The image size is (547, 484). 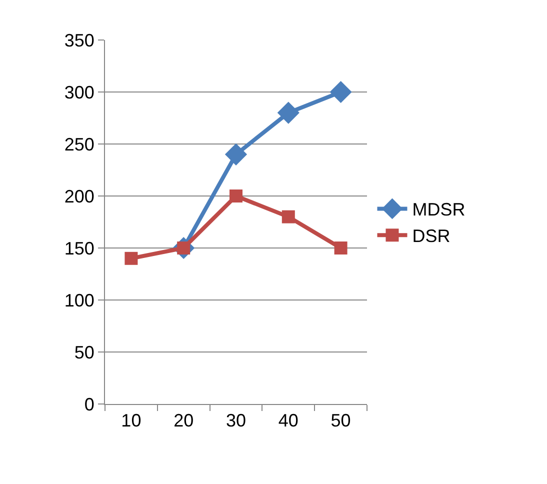 I want to click on y-tick-label: 50, so click(x=84, y=352).